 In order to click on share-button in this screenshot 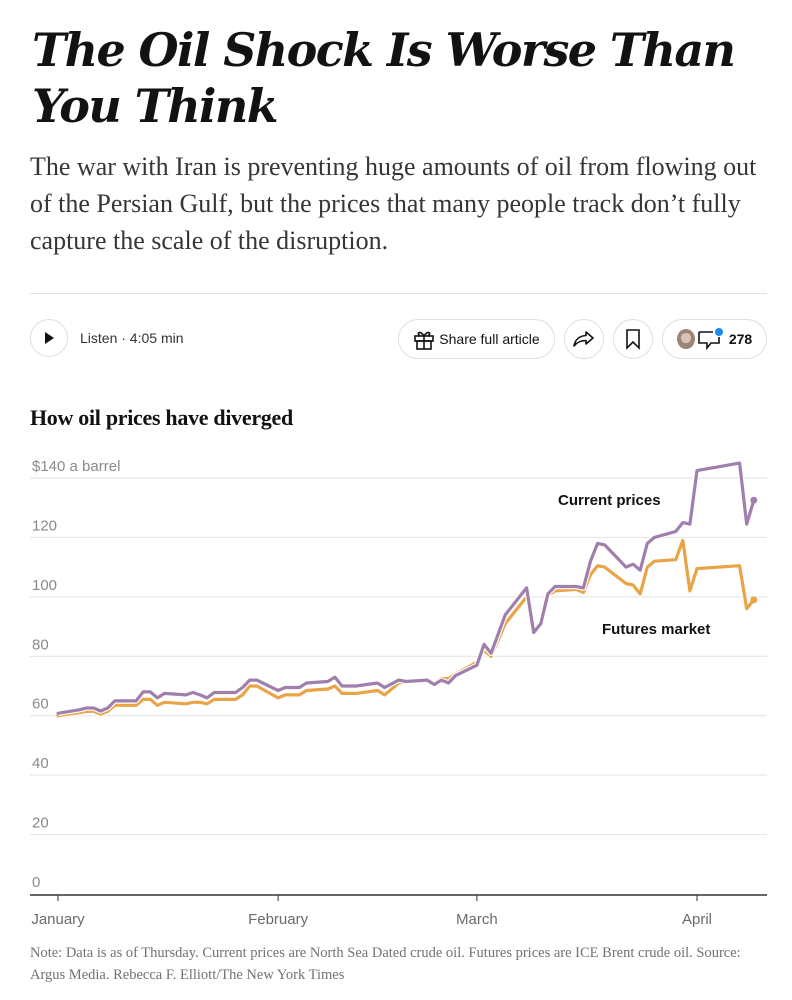, I will do `click(584, 339)`.